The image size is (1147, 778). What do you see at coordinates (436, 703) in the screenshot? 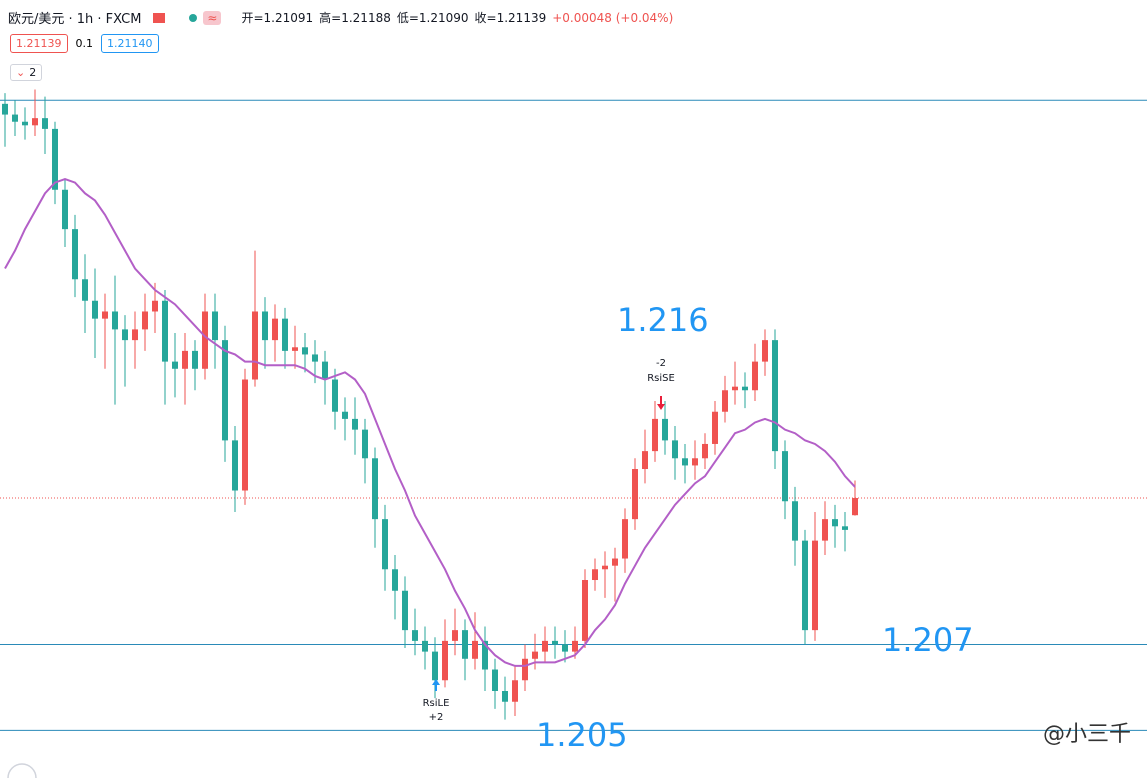
I see `signal-label: RsiLE` at bounding box center [436, 703].